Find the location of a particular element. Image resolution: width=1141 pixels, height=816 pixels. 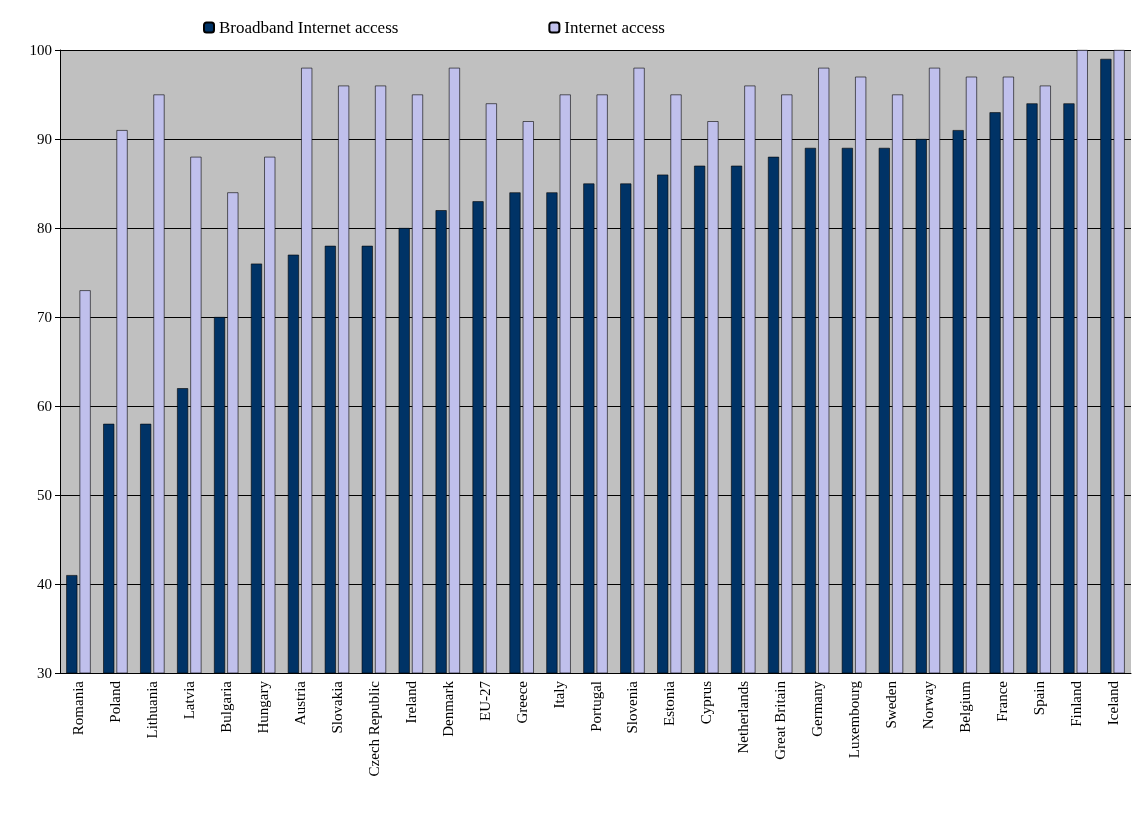

x-tick-label: Lithuania is located at coordinates (152, 709).